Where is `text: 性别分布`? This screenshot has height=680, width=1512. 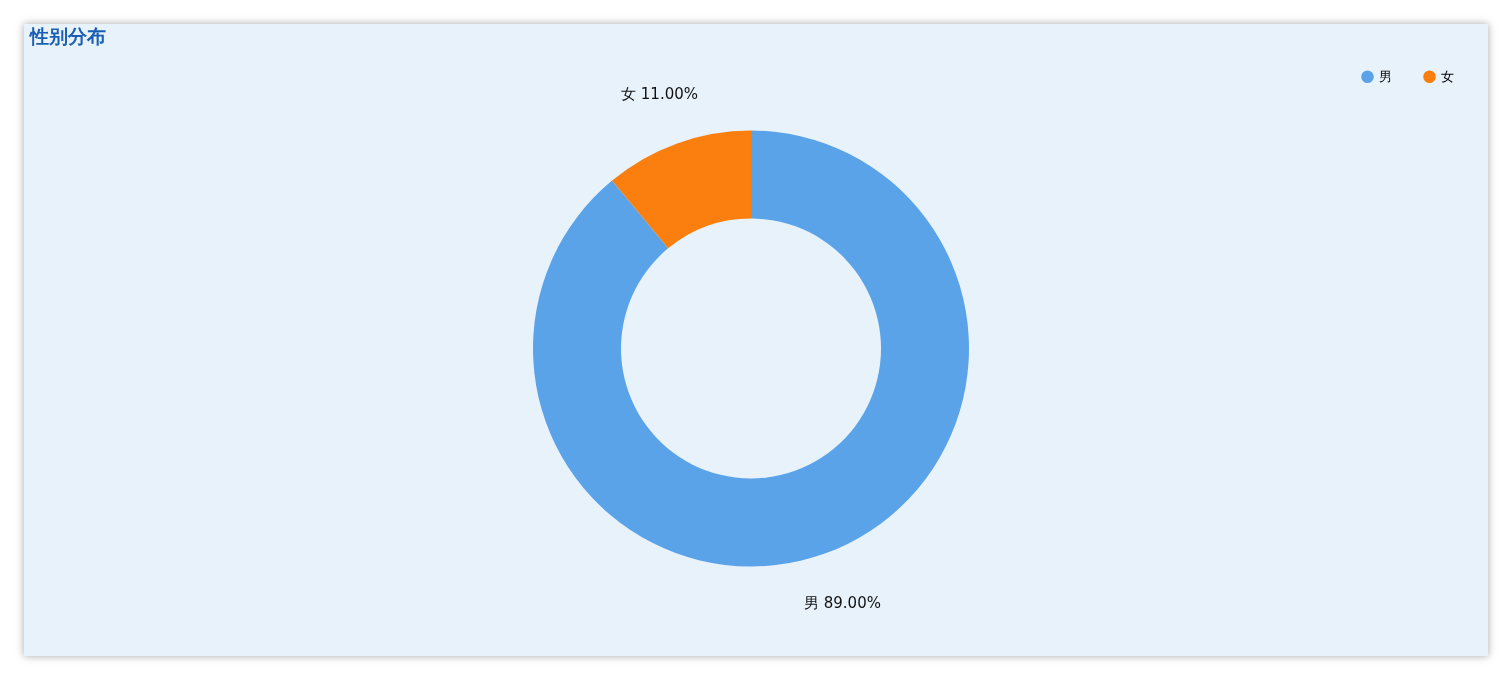 text: 性别分布 is located at coordinates (67, 36).